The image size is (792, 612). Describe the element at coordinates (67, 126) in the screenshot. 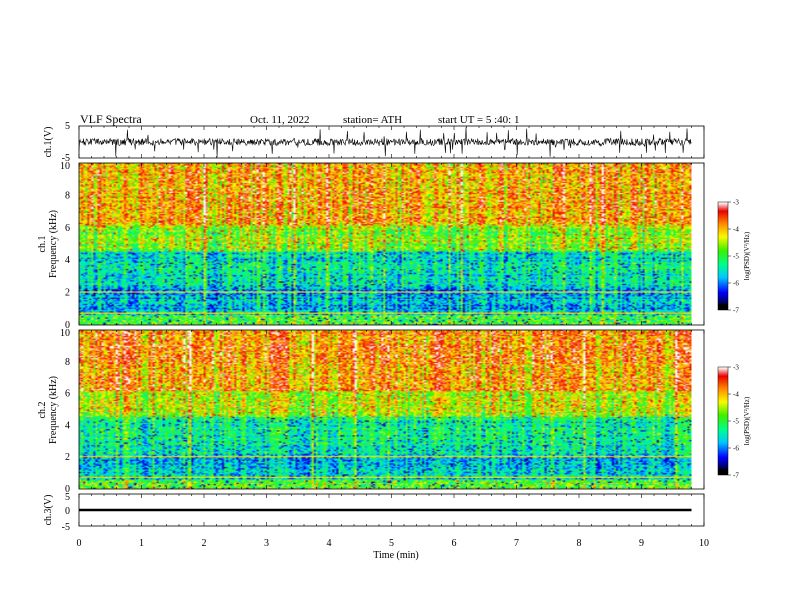

I see `ch1-ytick-top: 5` at that location.